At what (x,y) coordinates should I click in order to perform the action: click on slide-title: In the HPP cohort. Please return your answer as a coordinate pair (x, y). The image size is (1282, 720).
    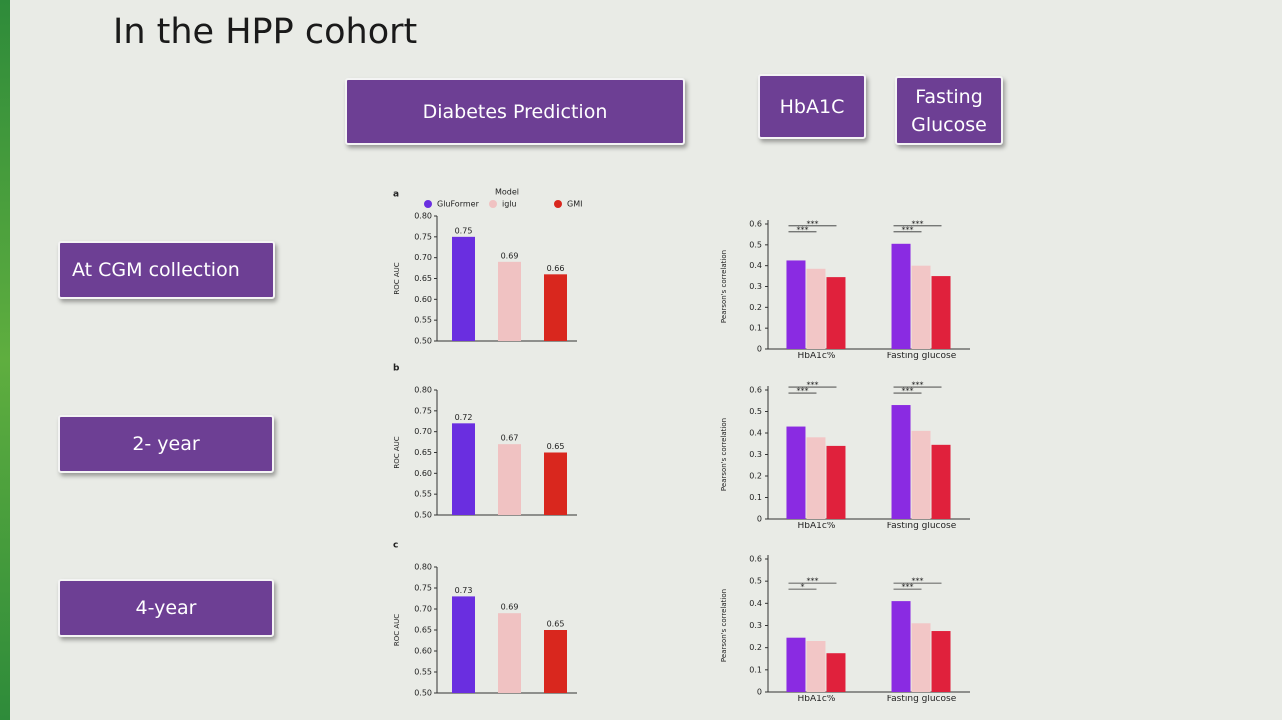
    Looking at the image, I should click on (265, 32).